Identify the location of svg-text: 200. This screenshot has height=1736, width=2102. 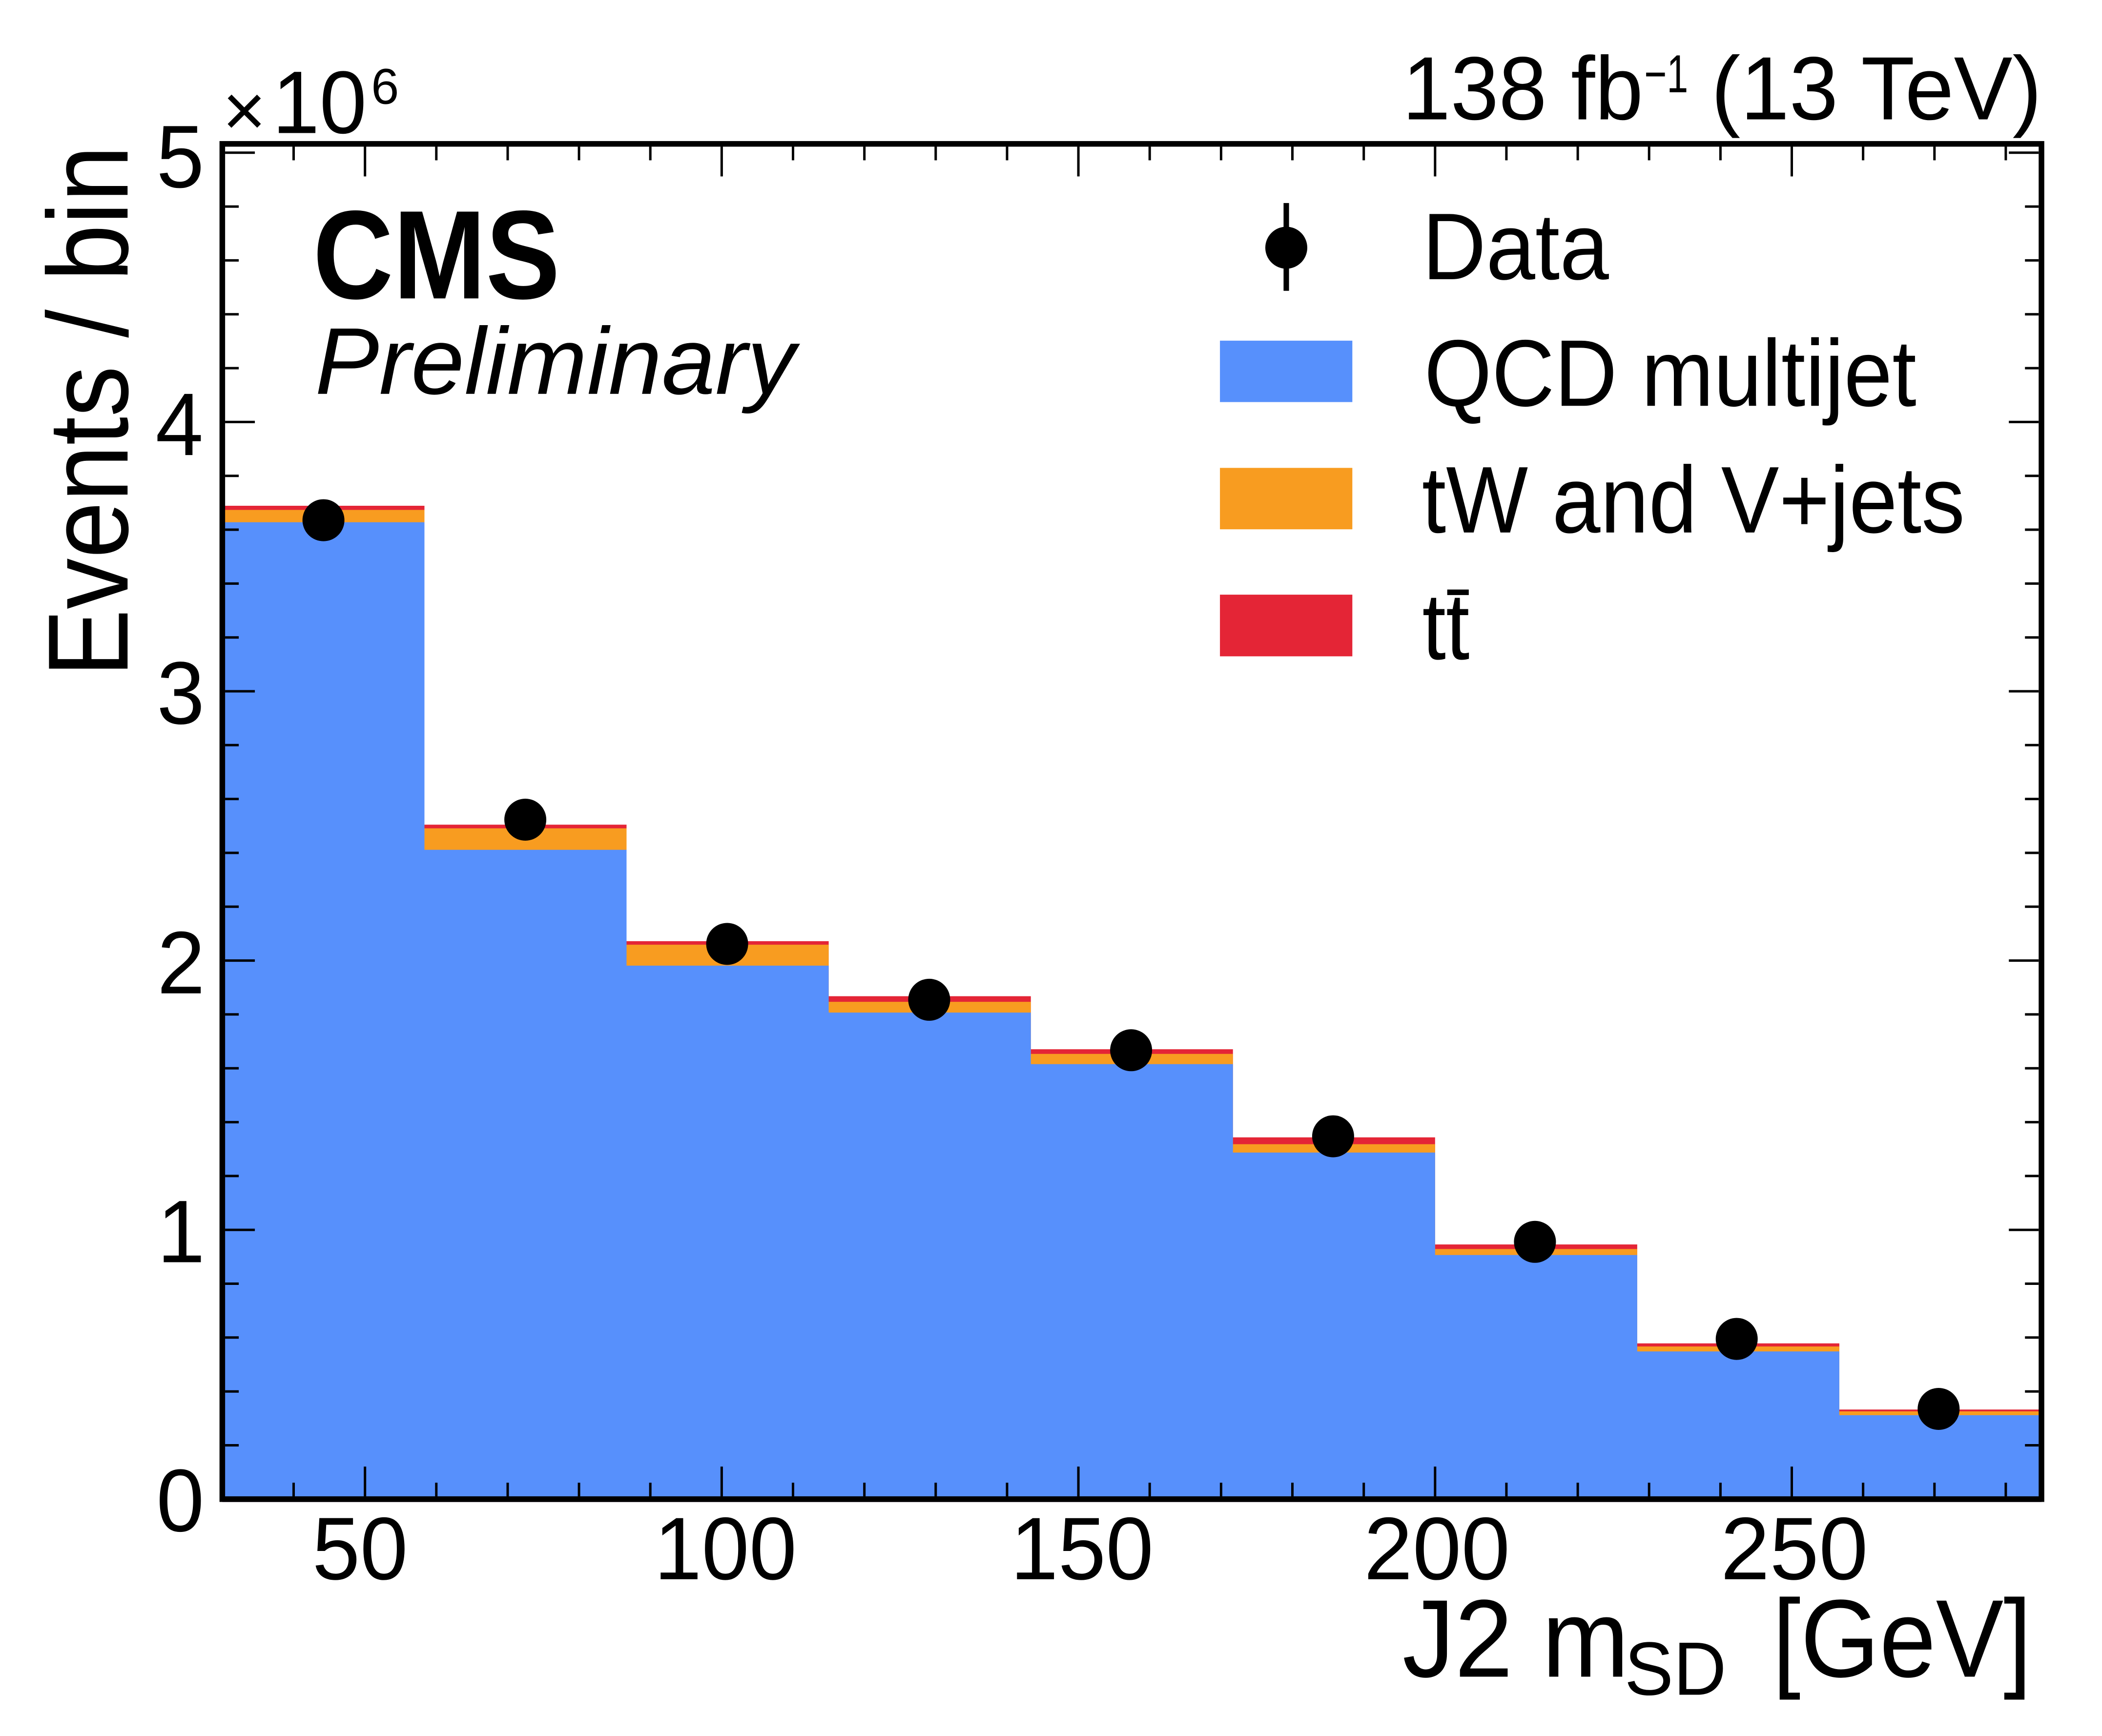
(1437, 1548).